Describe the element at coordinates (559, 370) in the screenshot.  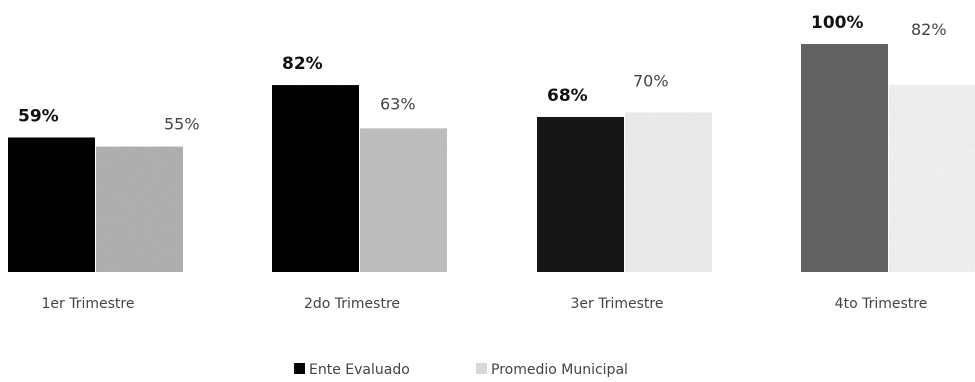
I see `legend-label-promedio: Promedio Municipal` at that location.